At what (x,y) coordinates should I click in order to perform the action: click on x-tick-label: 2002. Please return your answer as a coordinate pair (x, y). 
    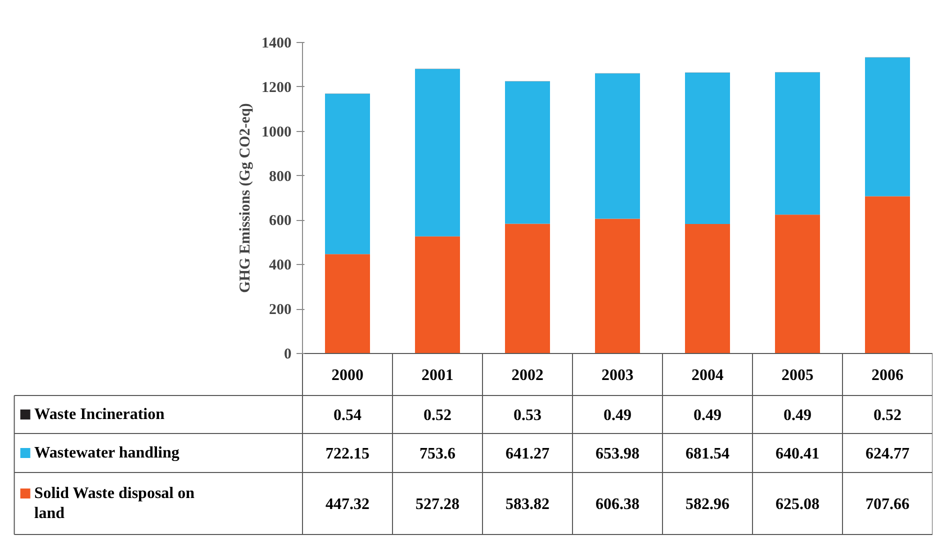
    Looking at the image, I should click on (528, 375).